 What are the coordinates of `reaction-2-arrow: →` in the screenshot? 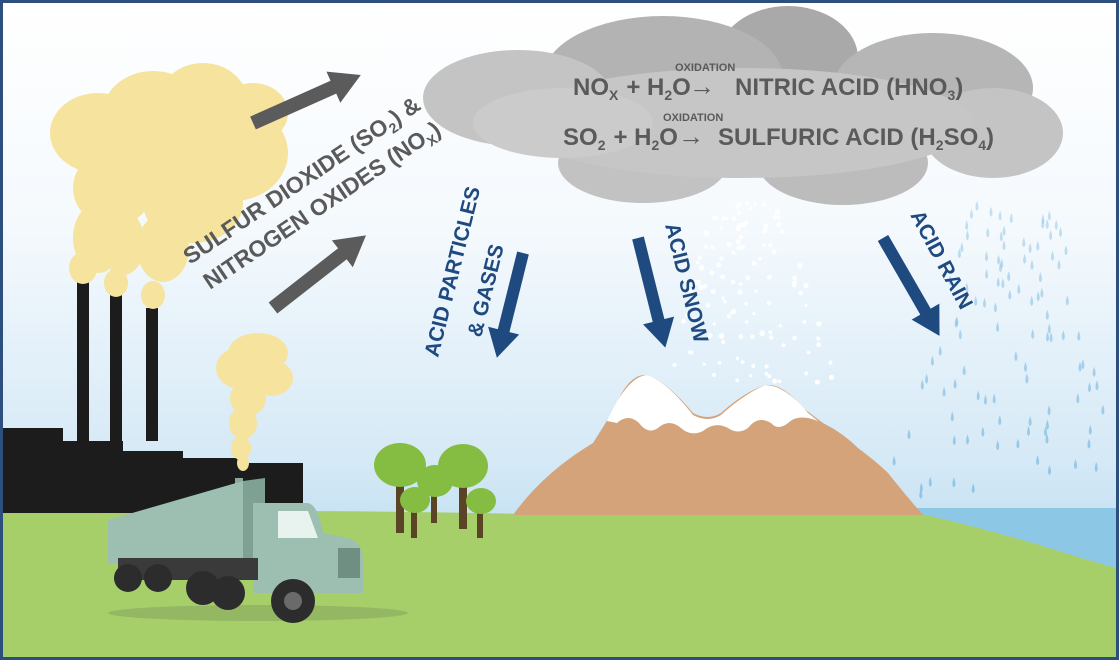 It's located at (691, 136).